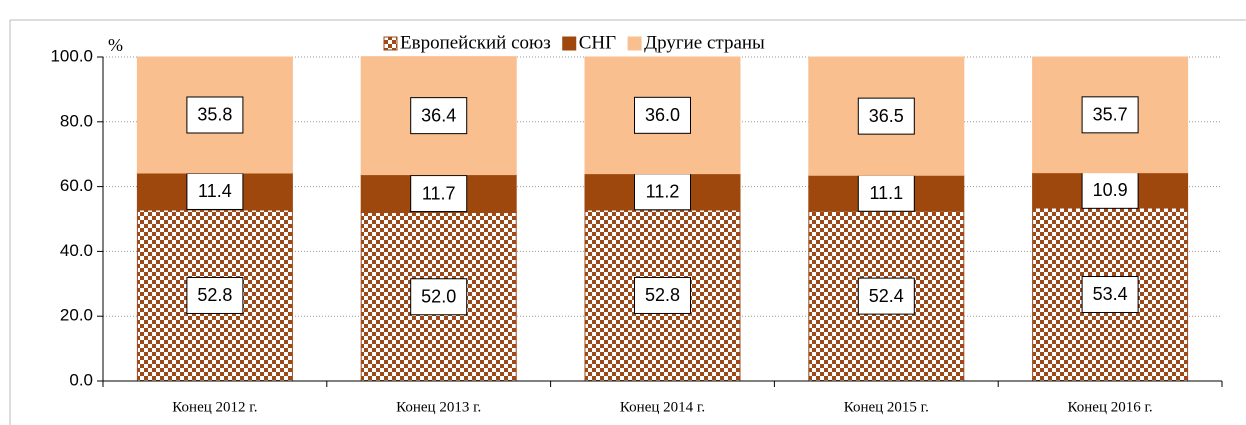  Describe the element at coordinates (662, 407) in the screenshot. I see `x-tick-label: Конец 2014 г.` at that location.